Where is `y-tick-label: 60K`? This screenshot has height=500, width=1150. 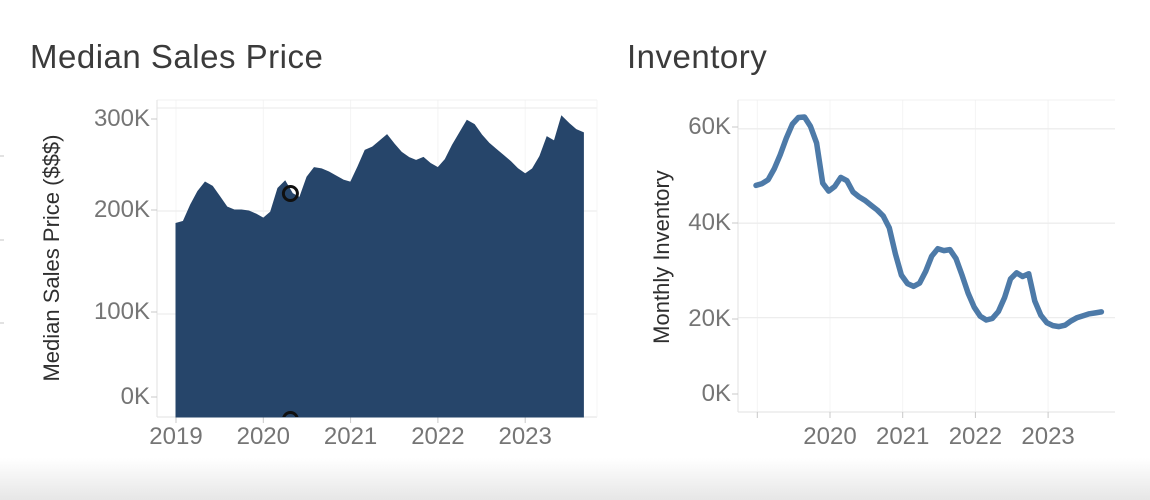
y-tick-label: 60K is located at coordinates (709, 126).